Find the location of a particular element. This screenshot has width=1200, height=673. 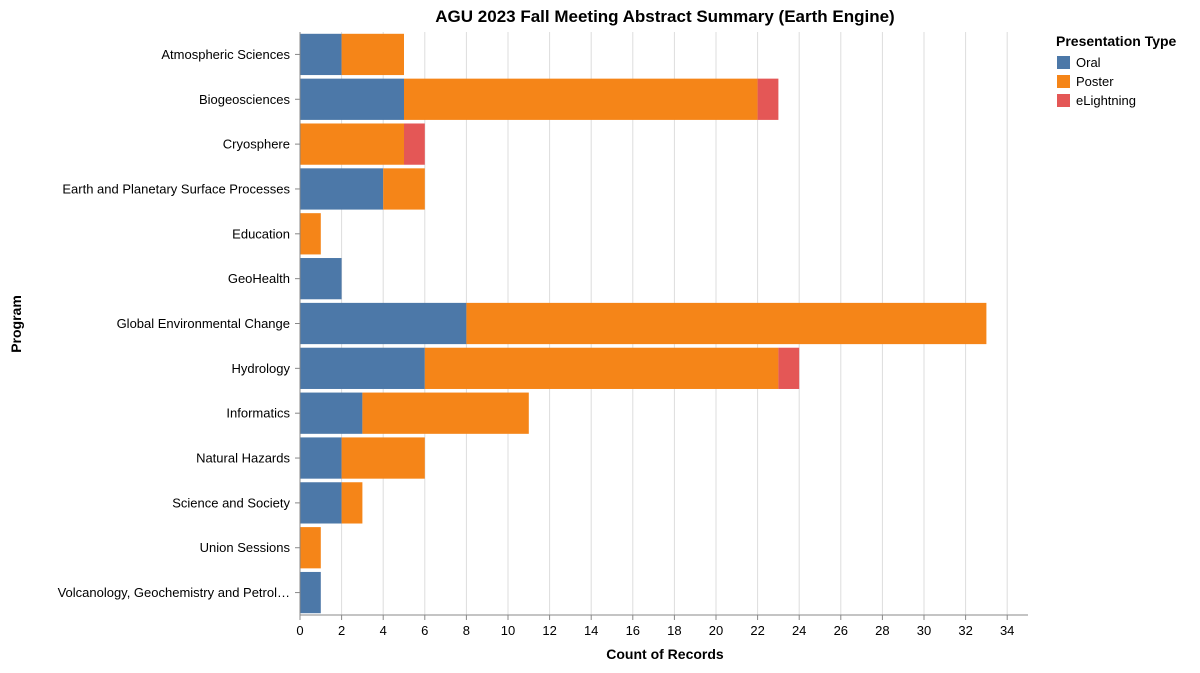

y-tick-label: Global Environmental Change is located at coordinates (203, 323).